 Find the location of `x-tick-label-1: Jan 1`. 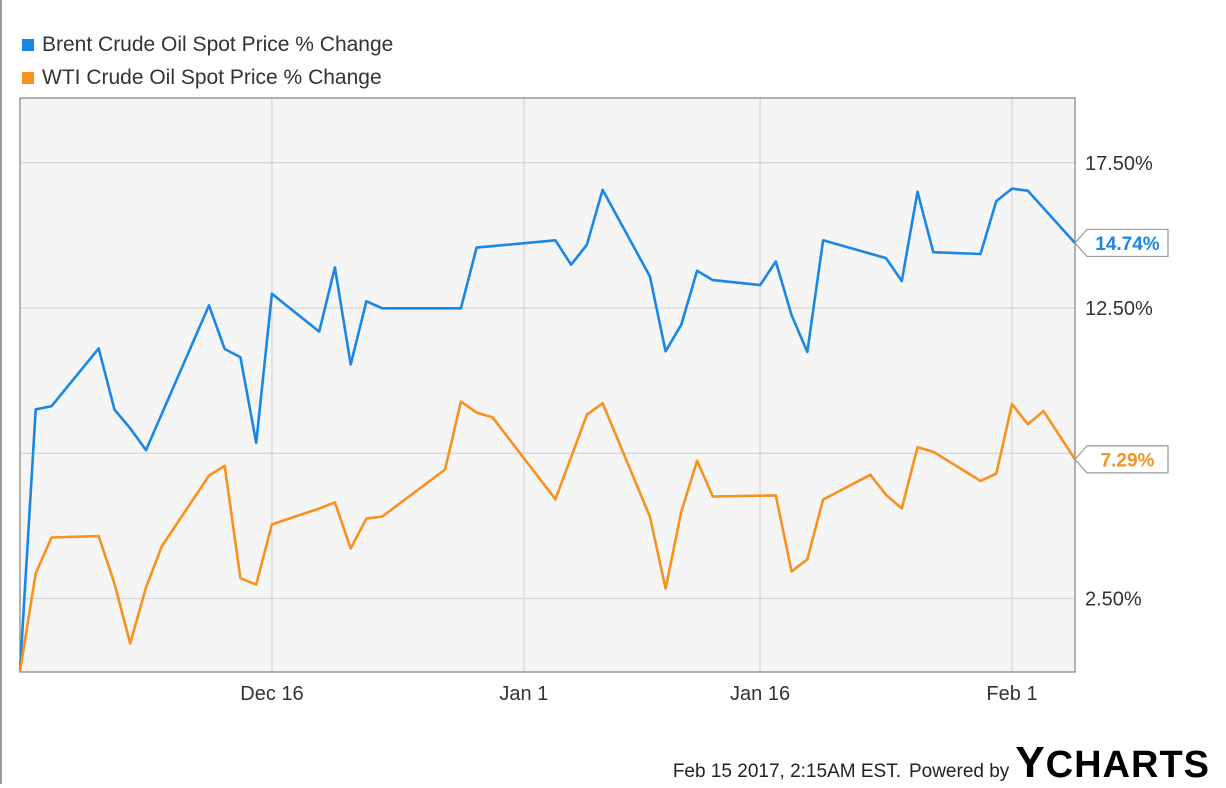

x-tick-label-1: Jan 1 is located at coordinates (523, 694).